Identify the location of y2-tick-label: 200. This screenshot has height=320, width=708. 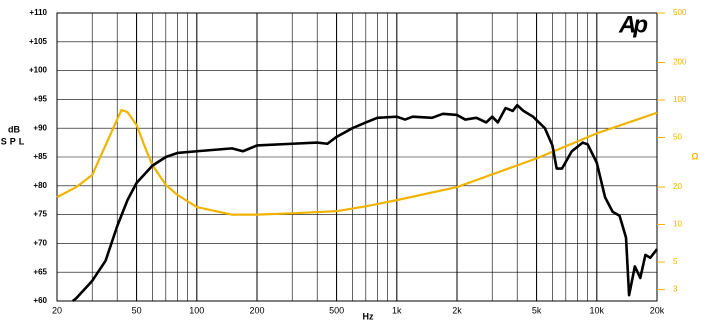
(680, 62).